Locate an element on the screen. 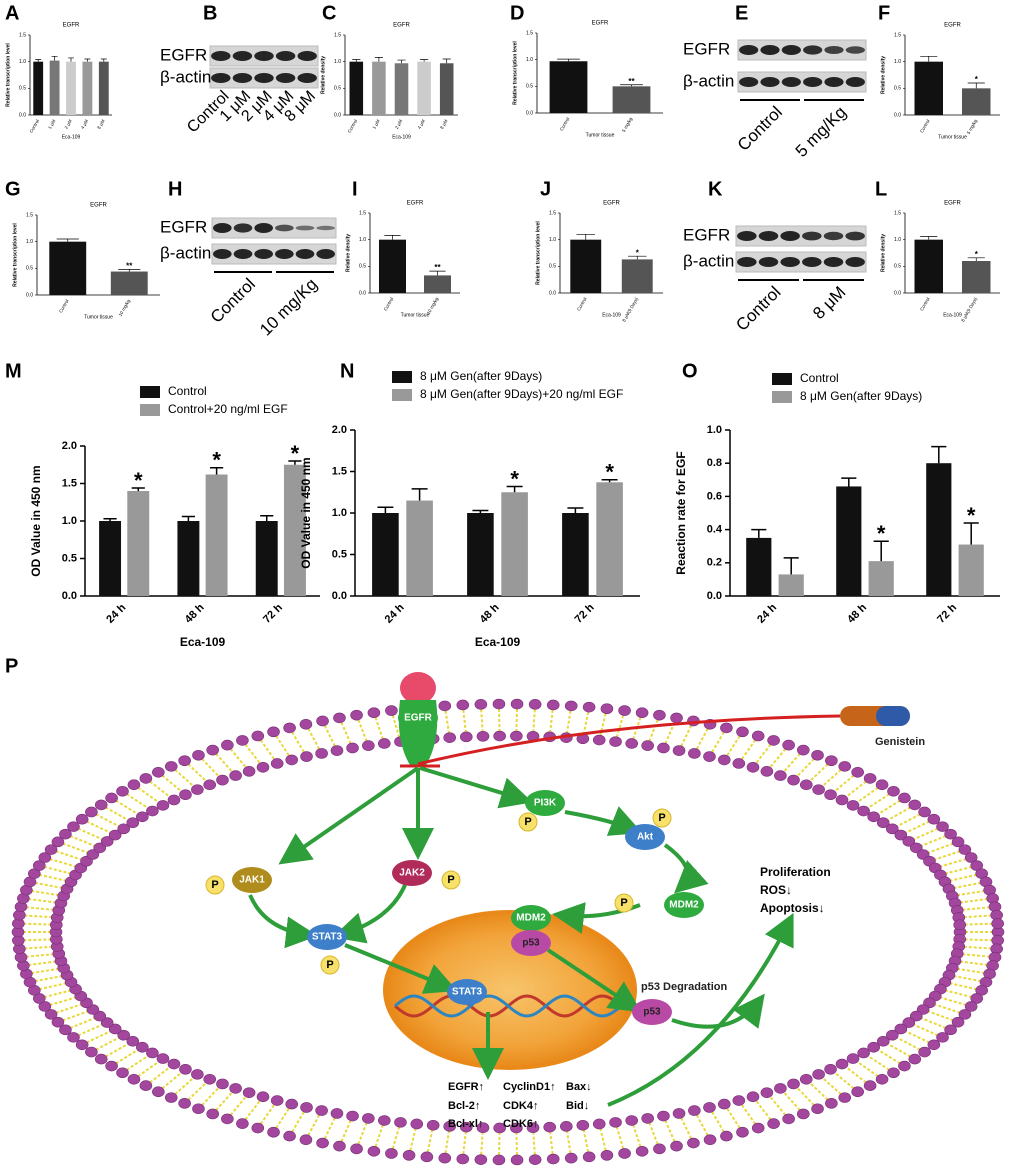 The width and height of the screenshot is (1020, 1174). phosphate is located at coordinates (451, 880).